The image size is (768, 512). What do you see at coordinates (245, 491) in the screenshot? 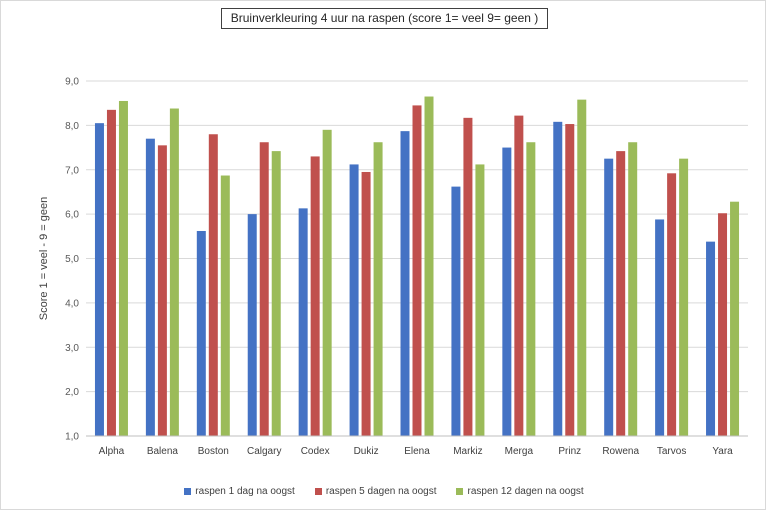
I see `legend-label-series-1: raspen 1 dag na oogst` at bounding box center [245, 491].